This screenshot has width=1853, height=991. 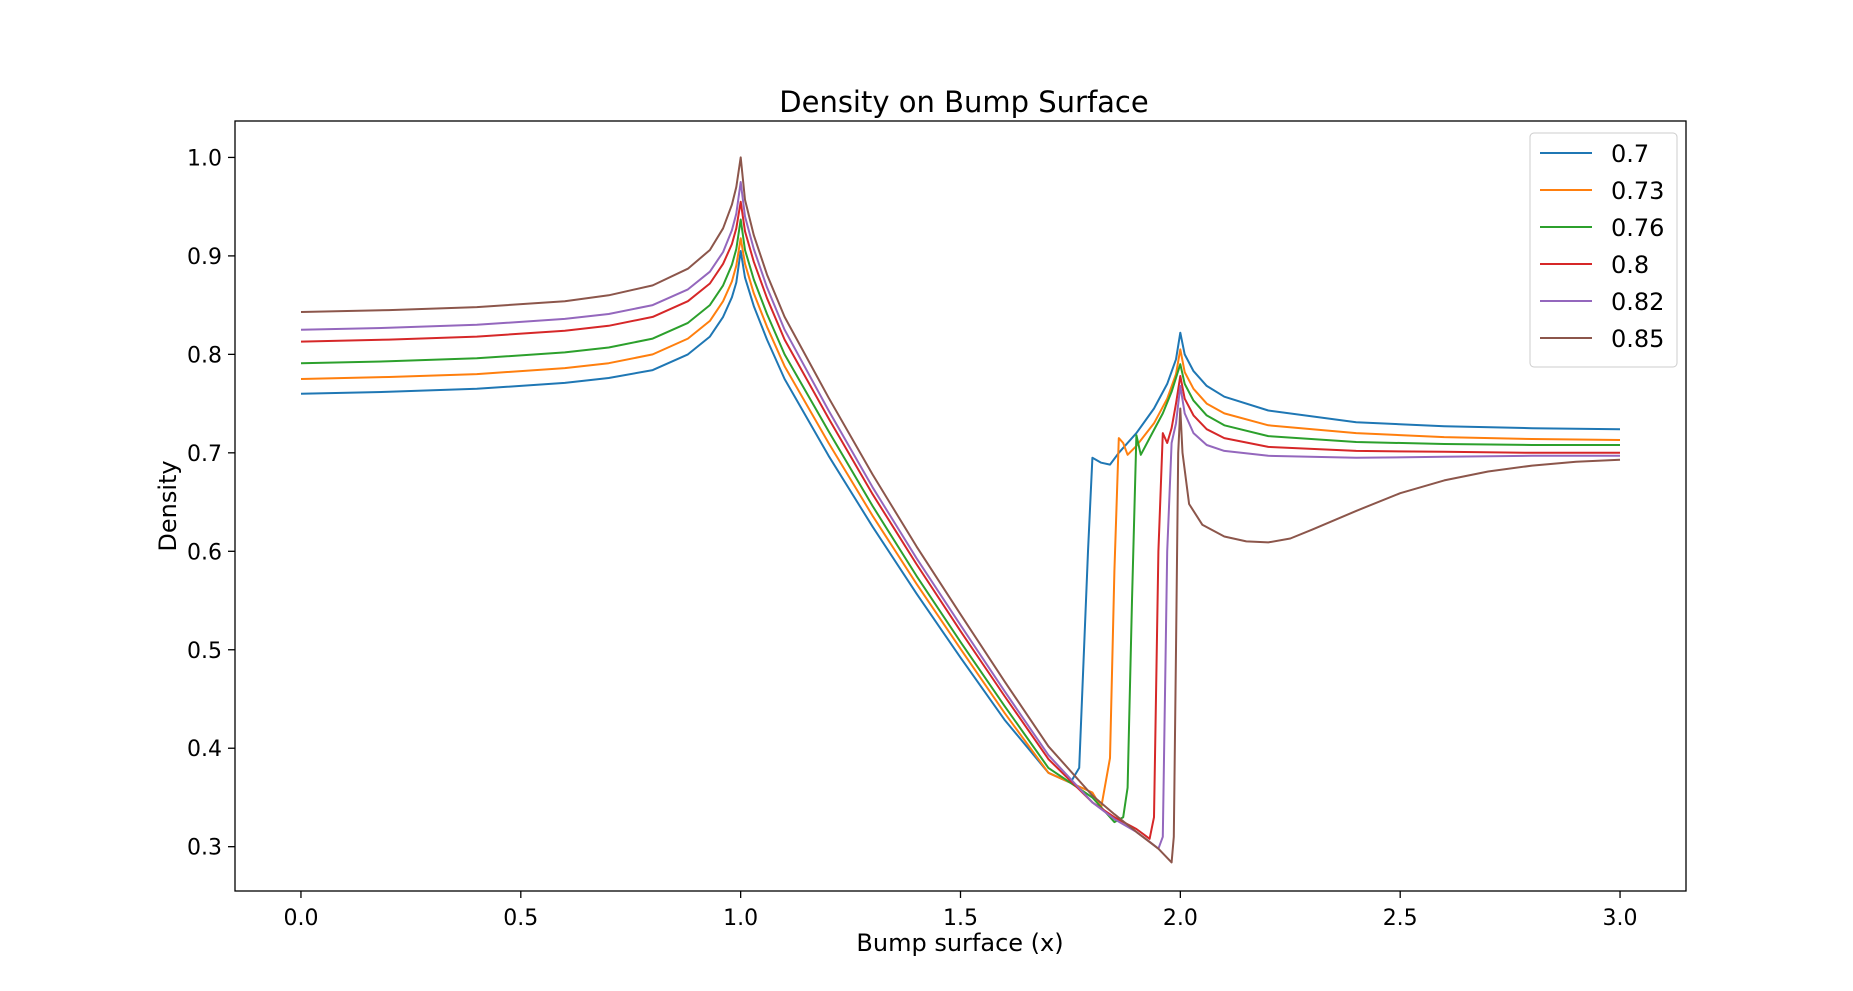 What do you see at coordinates (1637, 339) in the screenshot?
I see `legend-label: 0.85` at bounding box center [1637, 339].